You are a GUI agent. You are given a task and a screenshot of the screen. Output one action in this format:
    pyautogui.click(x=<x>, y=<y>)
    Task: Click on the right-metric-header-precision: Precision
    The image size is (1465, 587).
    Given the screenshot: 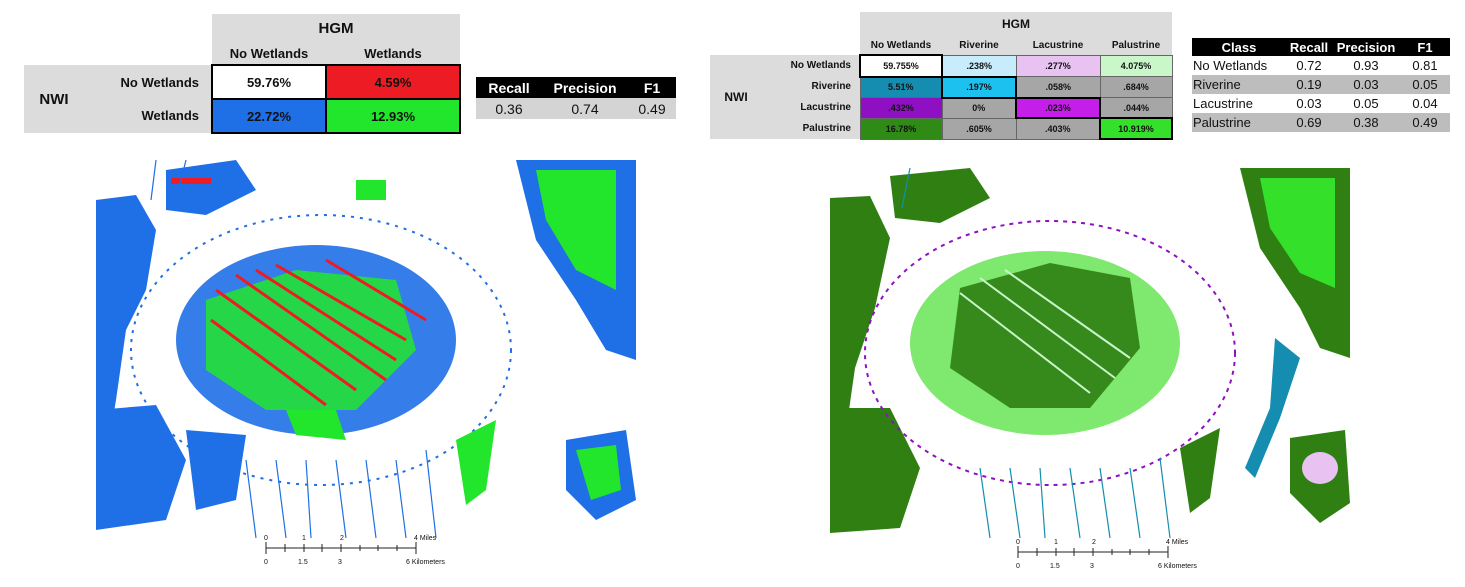 What is the action you would take?
    pyautogui.click(x=1366, y=47)
    